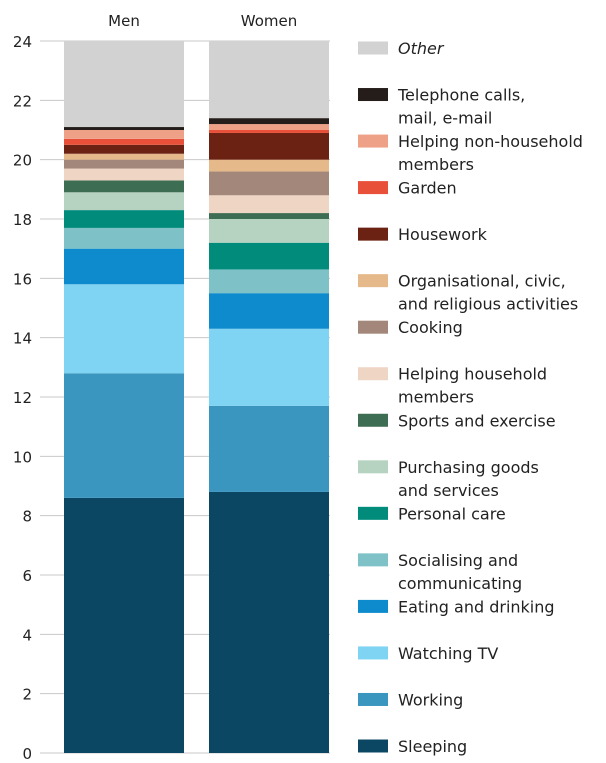 The width and height of the screenshot is (606, 763). What do you see at coordinates (421, 48) in the screenshot?
I see `legend-label: Other` at bounding box center [421, 48].